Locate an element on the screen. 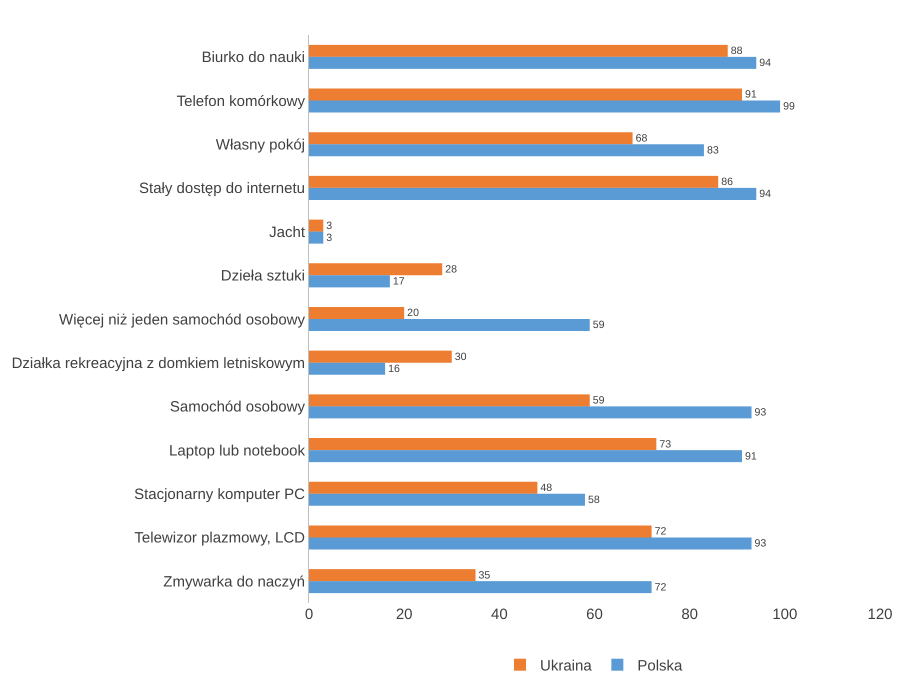 This screenshot has height=693, width=920. y-tick-label: Jacht is located at coordinates (287, 232).